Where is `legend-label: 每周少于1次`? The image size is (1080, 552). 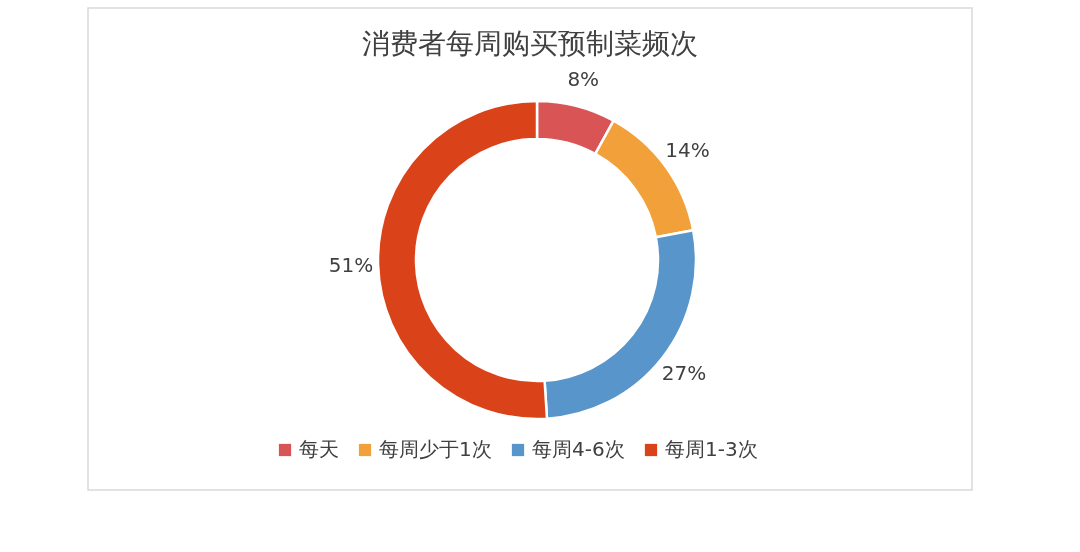 legend-label: 每周少于1次 is located at coordinates (435, 449).